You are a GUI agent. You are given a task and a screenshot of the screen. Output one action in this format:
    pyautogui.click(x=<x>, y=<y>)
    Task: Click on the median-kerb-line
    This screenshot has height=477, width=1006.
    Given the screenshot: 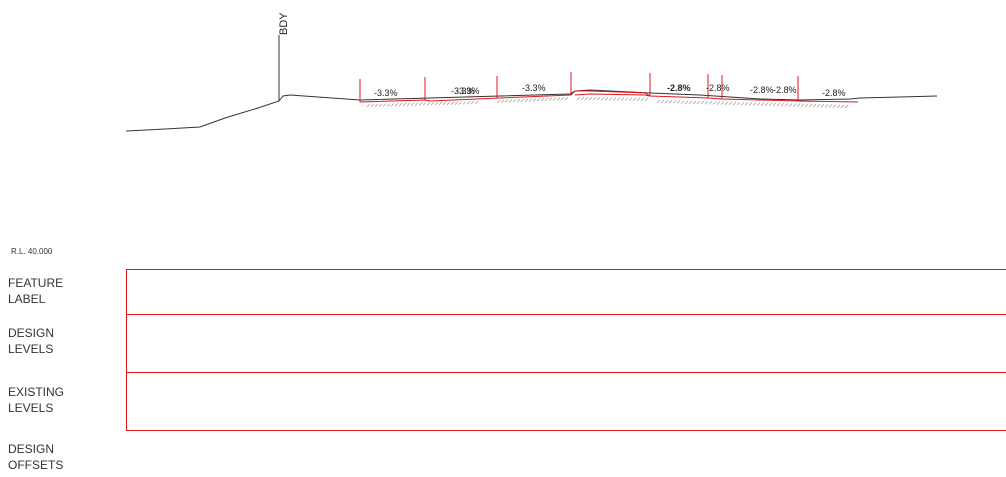 What is the action you would take?
    pyautogui.click(x=612, y=95)
    